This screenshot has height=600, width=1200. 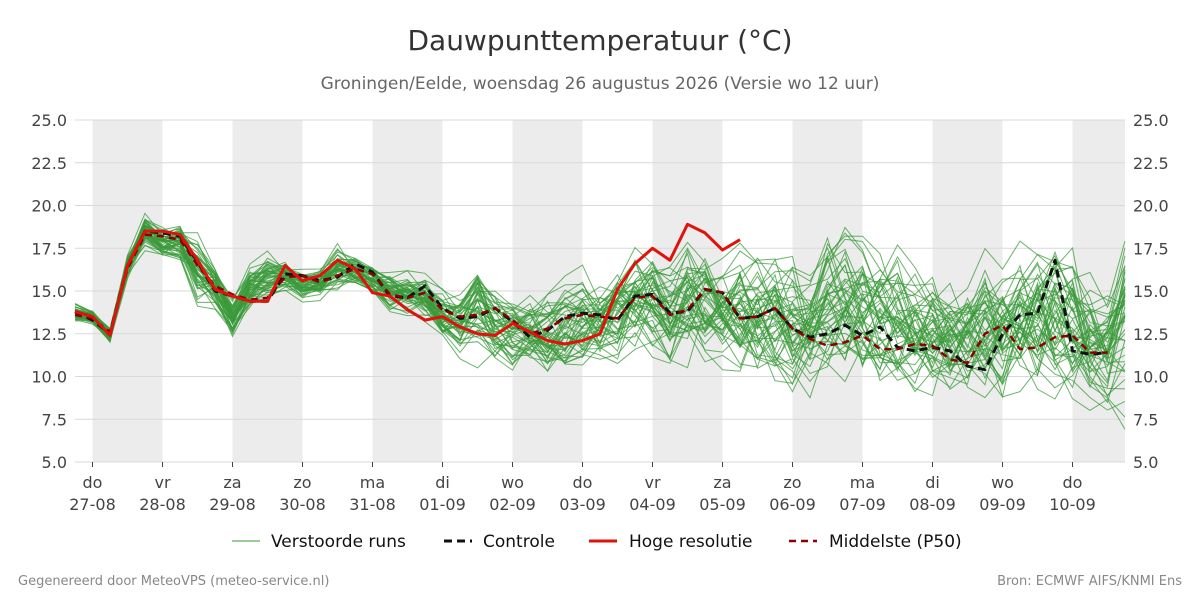 What do you see at coordinates (162, 482) in the screenshot?
I see `x-tick-day-1: vr` at bounding box center [162, 482].